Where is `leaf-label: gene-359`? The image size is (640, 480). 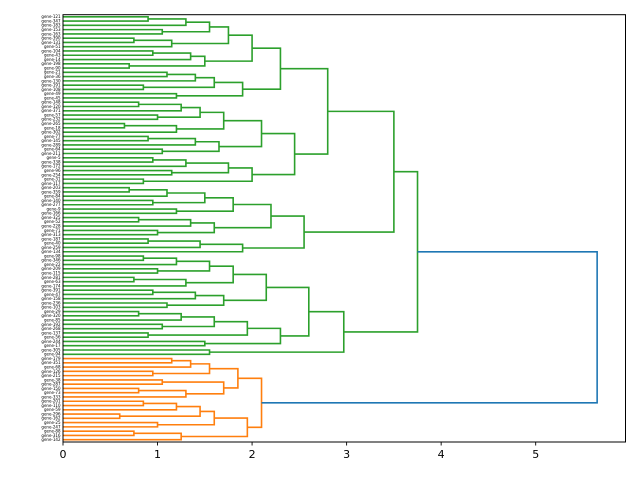 leaf-label: gene-359 is located at coordinates (51, 191).